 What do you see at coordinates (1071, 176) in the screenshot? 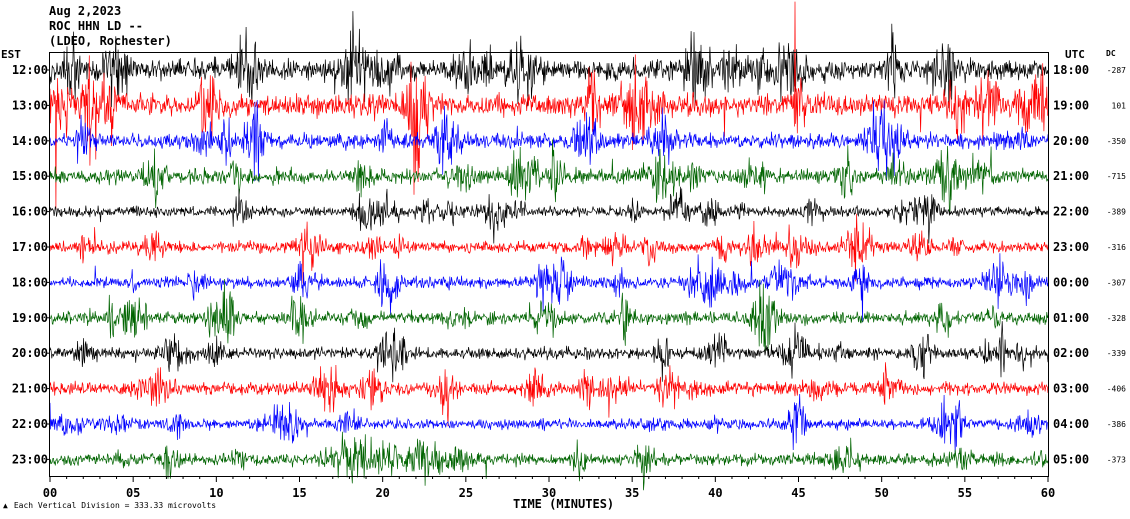
I see `utc-hour-label: 21:00` at bounding box center [1071, 176].